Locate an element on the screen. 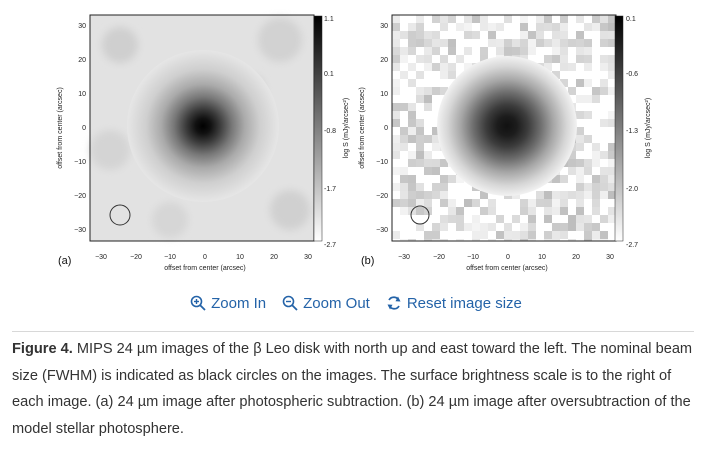  panel-b-ytick: −10 is located at coordinates (382, 162).